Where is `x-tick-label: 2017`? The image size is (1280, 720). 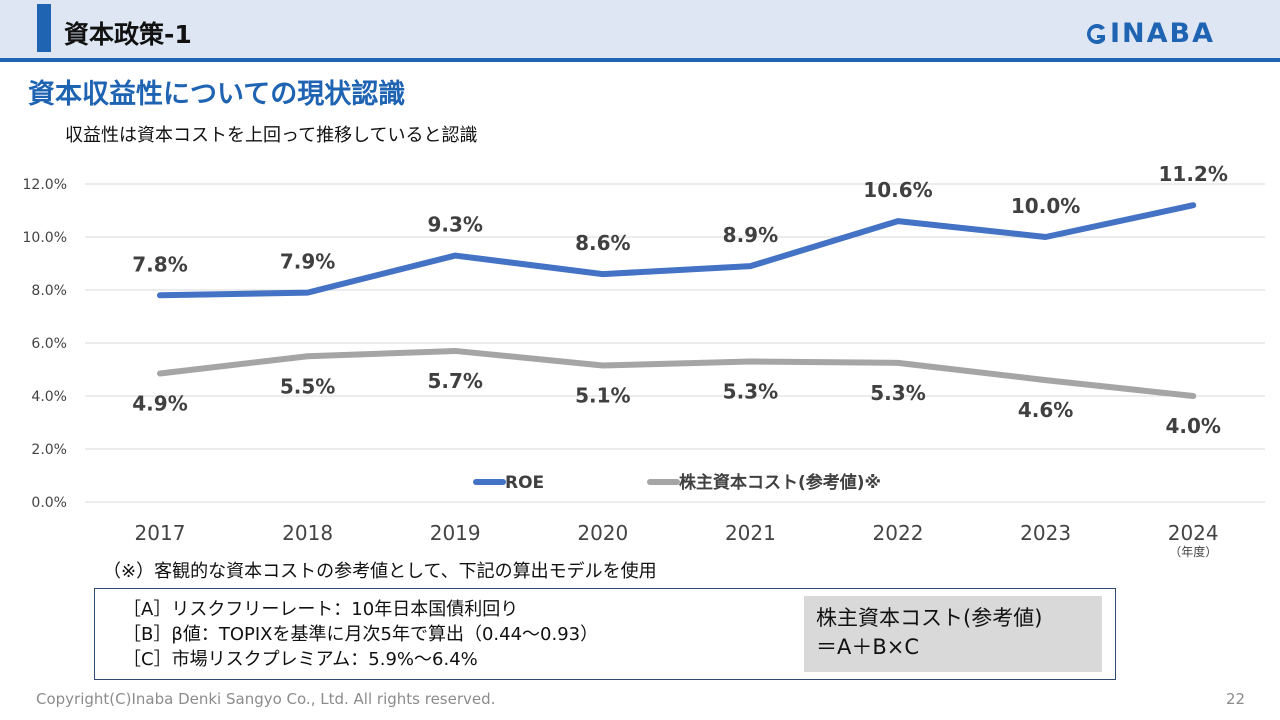 x-tick-label: 2017 is located at coordinates (160, 533).